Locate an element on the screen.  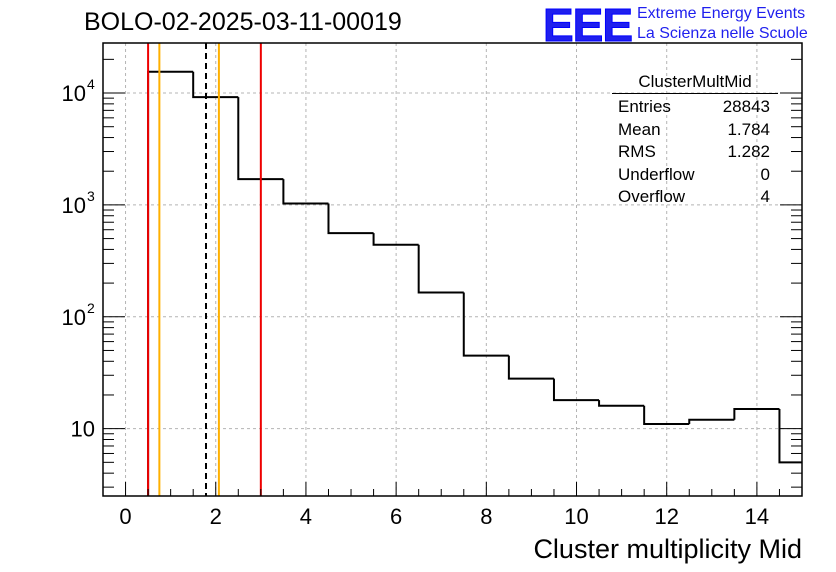
stats-value: 1.282 is located at coordinates (748, 151).